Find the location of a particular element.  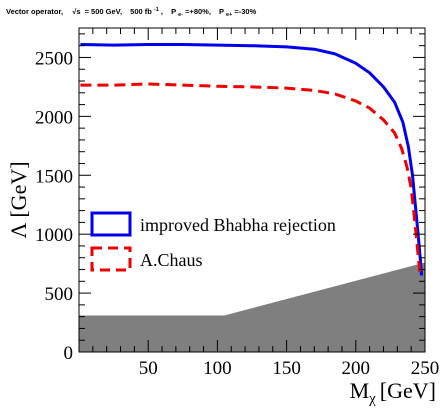

header-sqrt-s: = 500 GeV, is located at coordinates (103, 11).